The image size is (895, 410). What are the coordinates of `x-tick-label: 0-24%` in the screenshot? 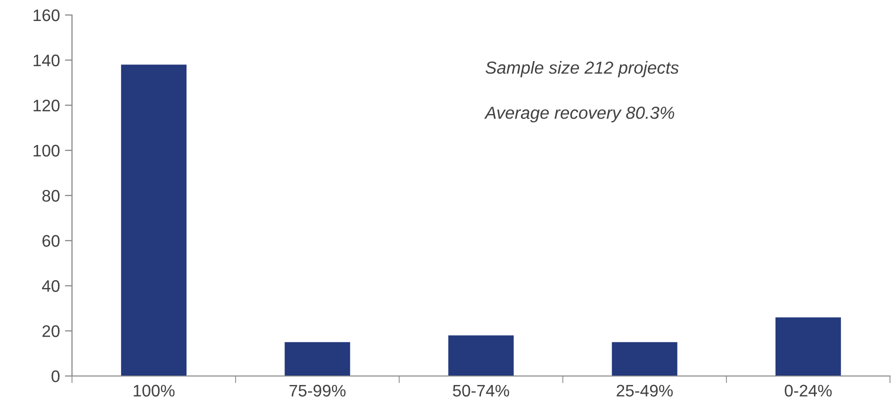 It's located at (808, 390).